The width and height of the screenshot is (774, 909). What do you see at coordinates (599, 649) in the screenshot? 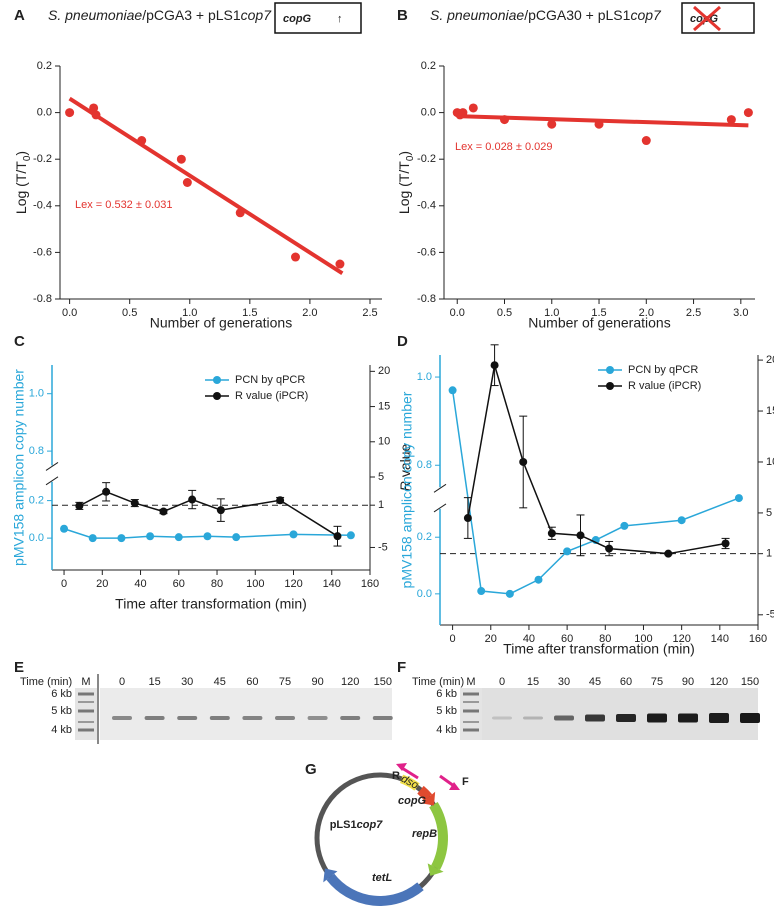
I see `x-axis-label: Time after transformation (min)` at bounding box center [599, 649].